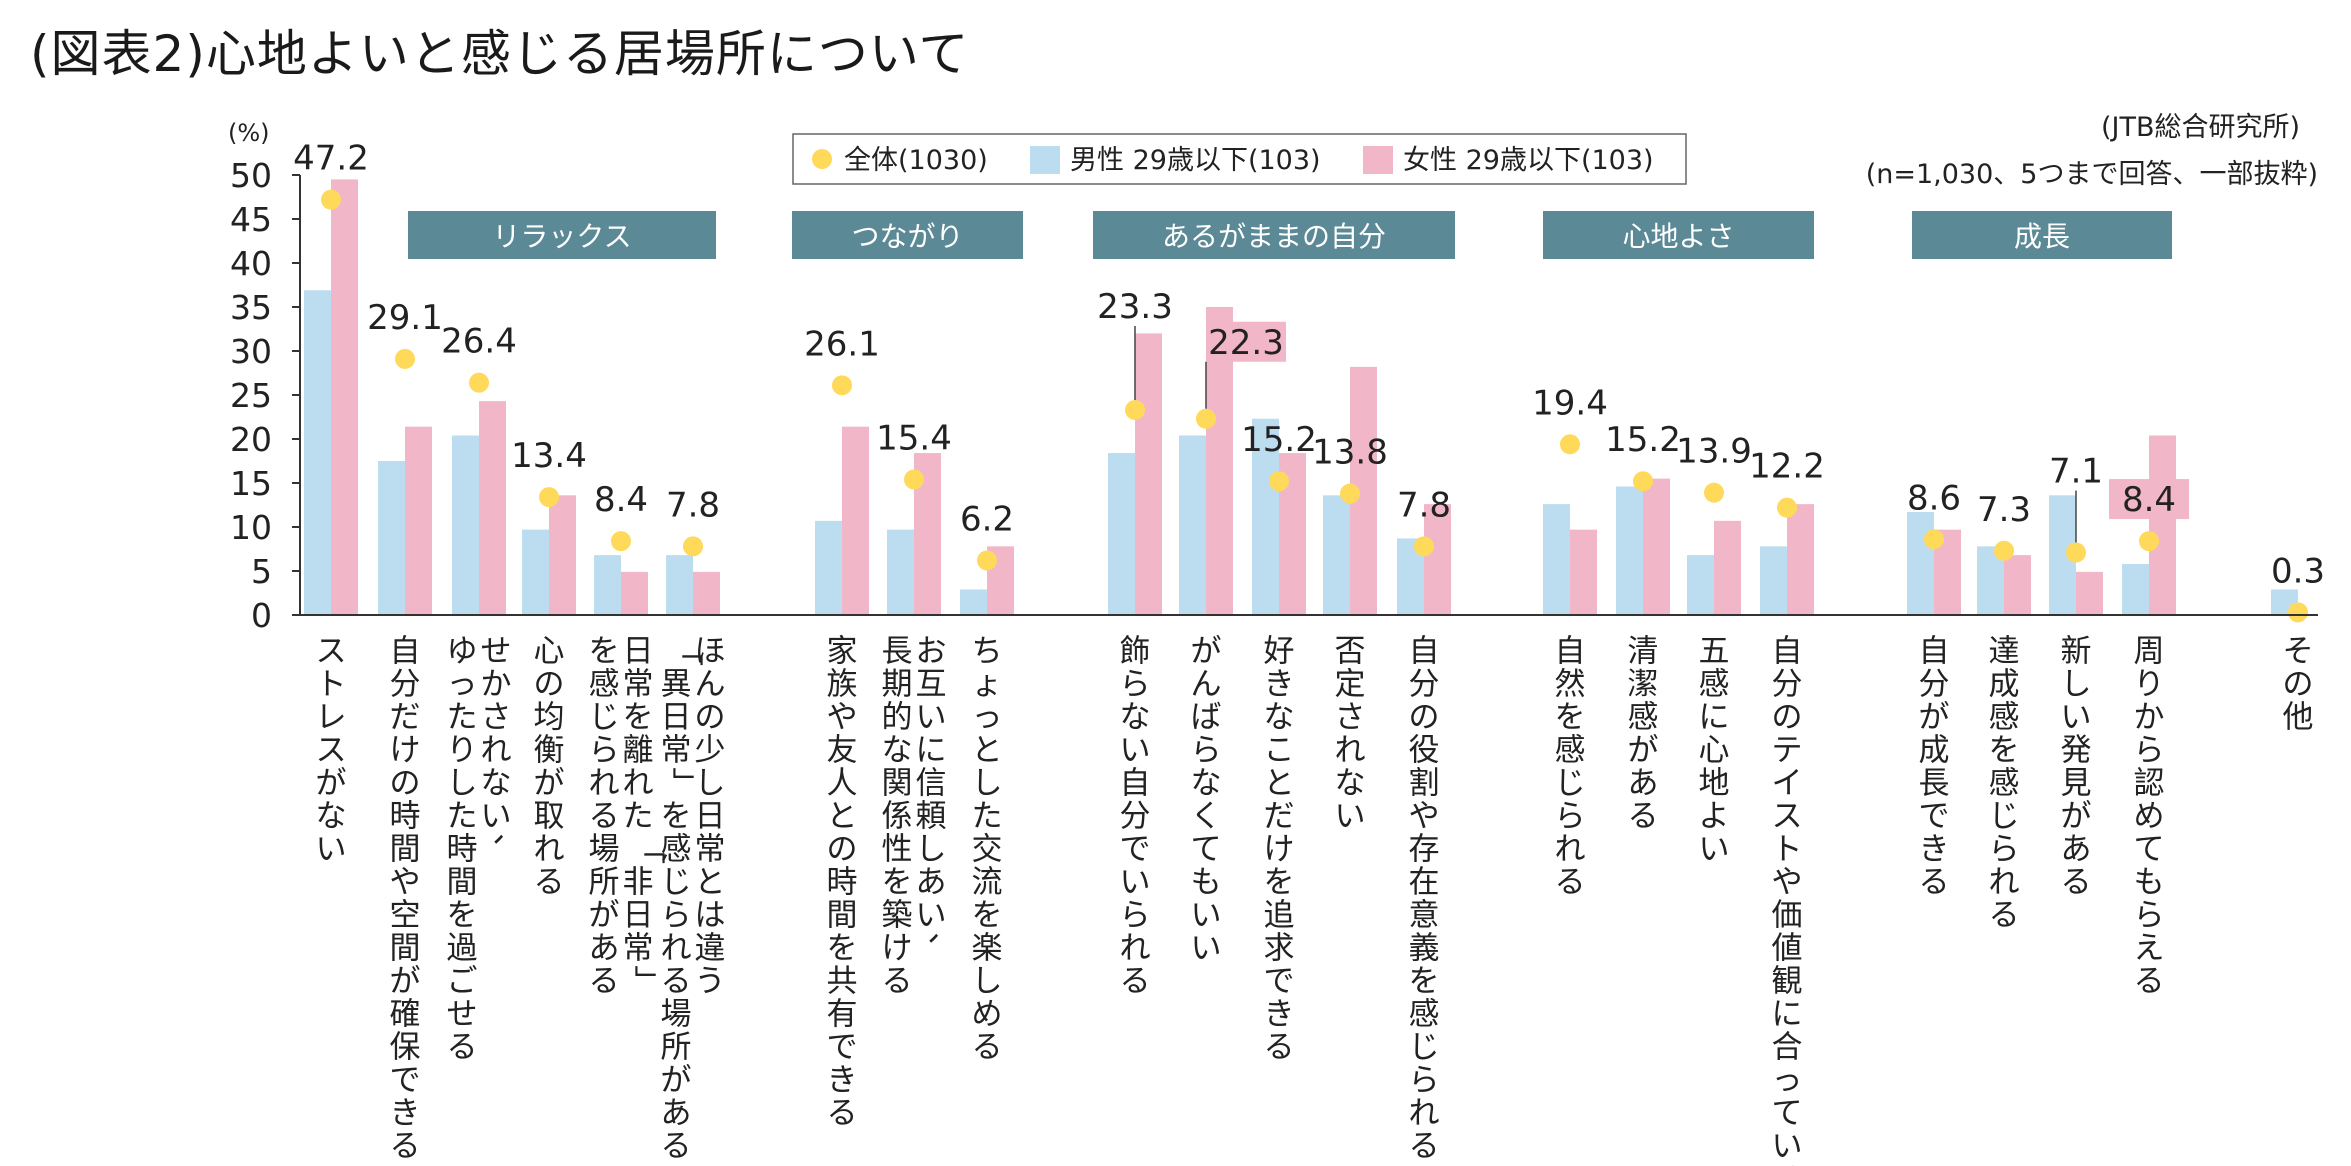 Image resolution: width=2351 pixels, height=1166 pixels. What do you see at coordinates (686, 650) in the screenshot?
I see `category-char: 「` at bounding box center [686, 650].